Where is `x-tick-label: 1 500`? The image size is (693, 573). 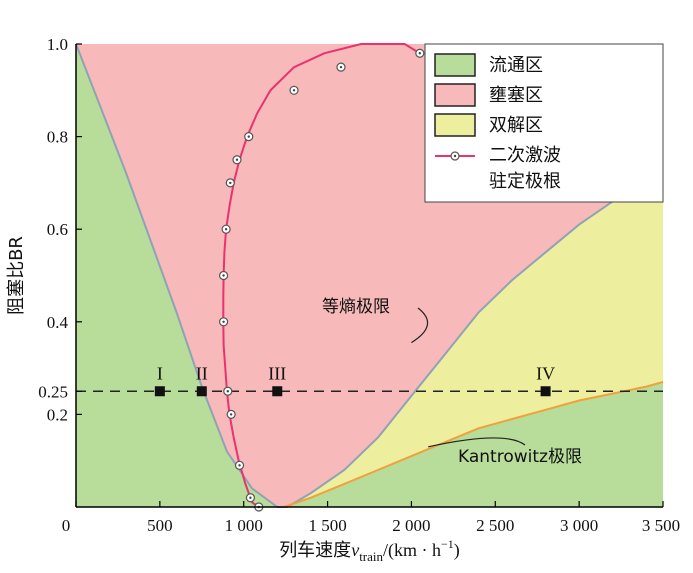 x-tick-label: 1 500 is located at coordinates (327, 525).